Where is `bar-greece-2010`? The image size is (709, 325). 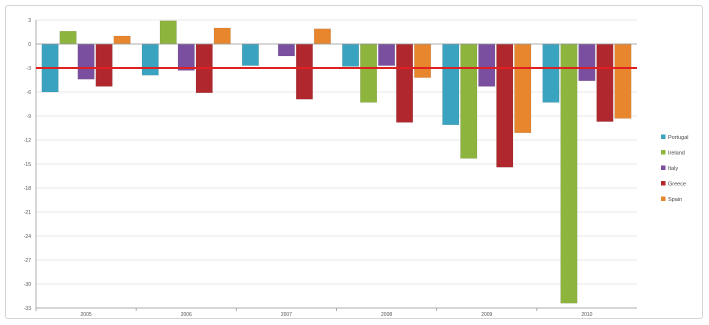
bar-greece-2010 is located at coordinates (605, 82).